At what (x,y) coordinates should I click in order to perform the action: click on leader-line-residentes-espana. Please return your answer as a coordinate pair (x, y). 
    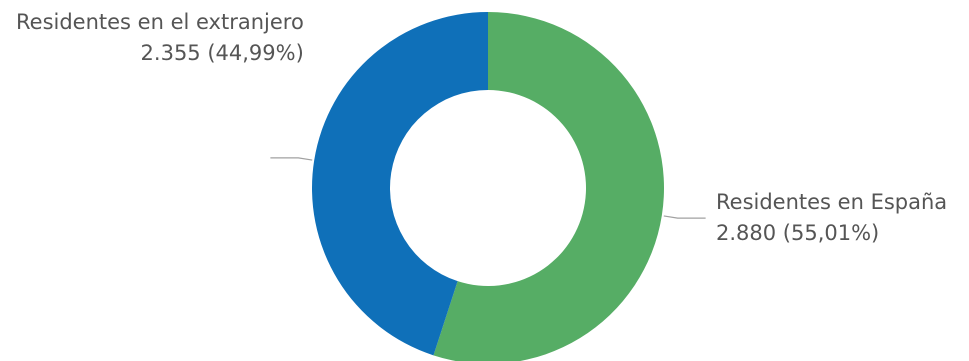
    Looking at the image, I should click on (684, 217).